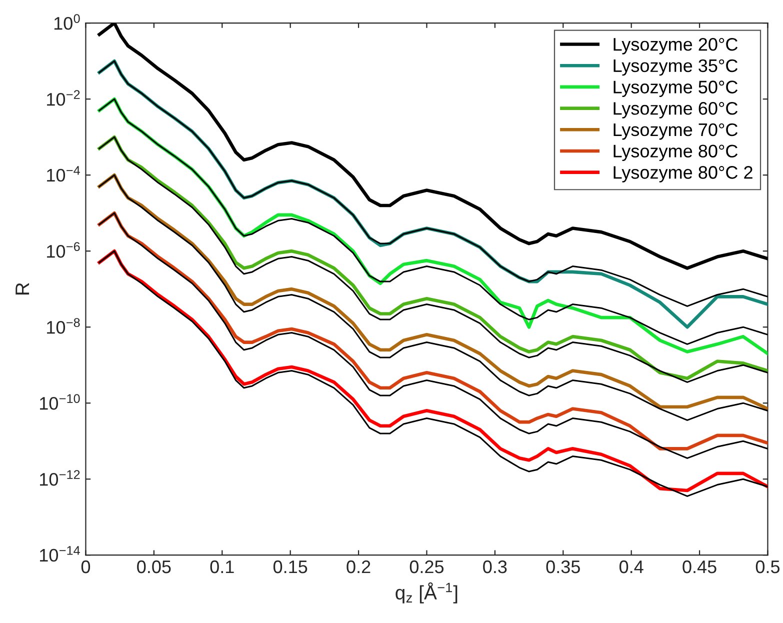  Describe the element at coordinates (63, 326) in the screenshot. I see `y-tick-label: 10$^{−8}$` at that location.